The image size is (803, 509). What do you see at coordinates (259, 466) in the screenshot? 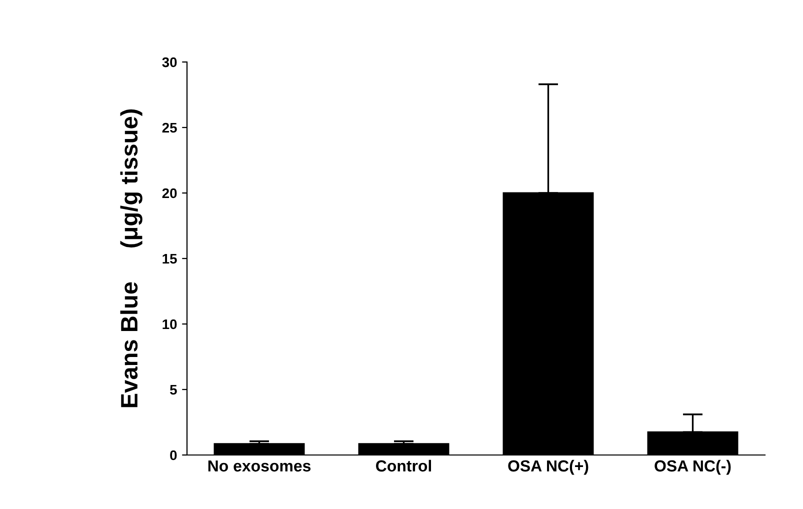
I see `x-tick-label: No exosomes` at bounding box center [259, 466].